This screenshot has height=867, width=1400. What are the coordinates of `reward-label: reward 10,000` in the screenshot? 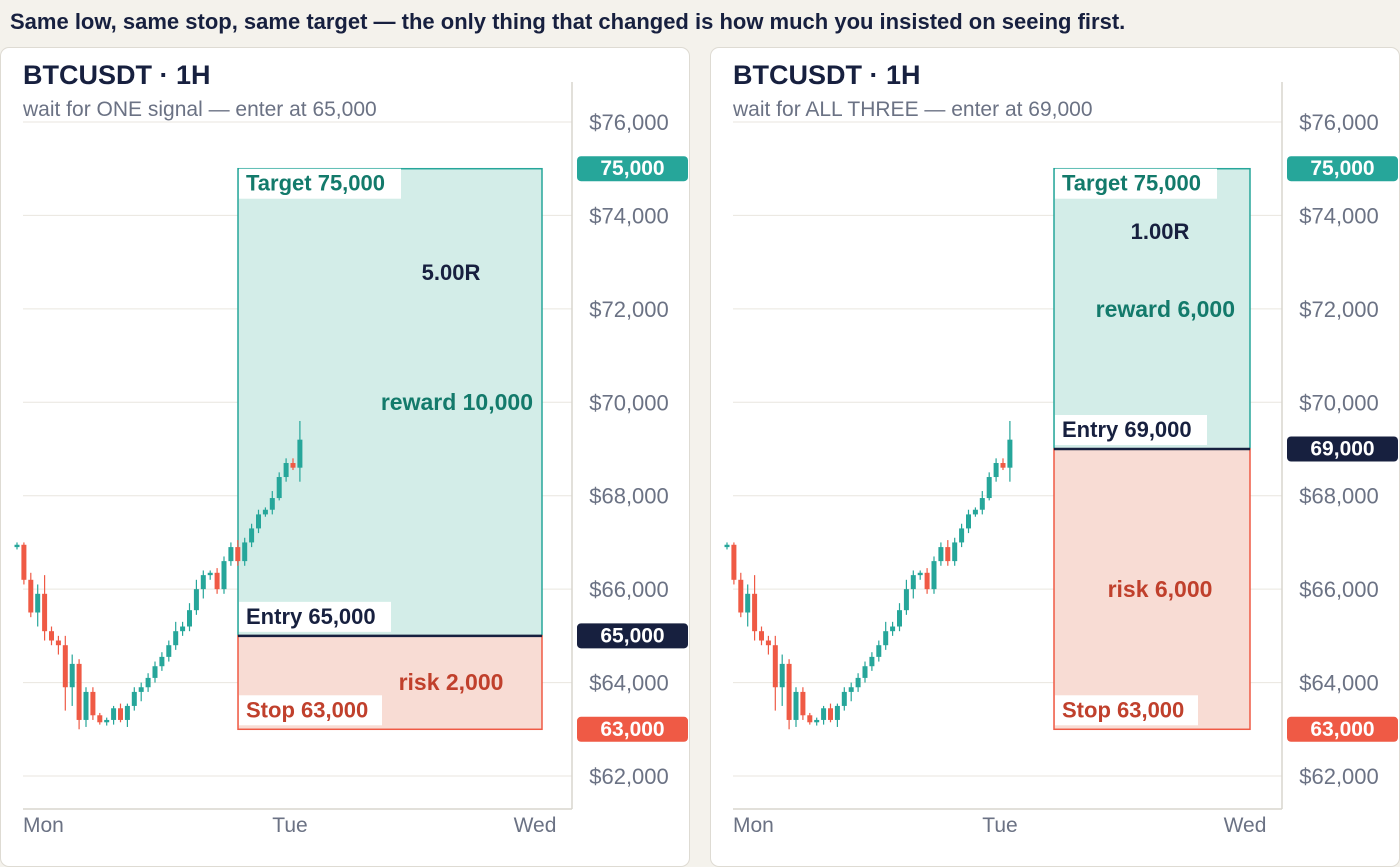 It's located at (457, 402).